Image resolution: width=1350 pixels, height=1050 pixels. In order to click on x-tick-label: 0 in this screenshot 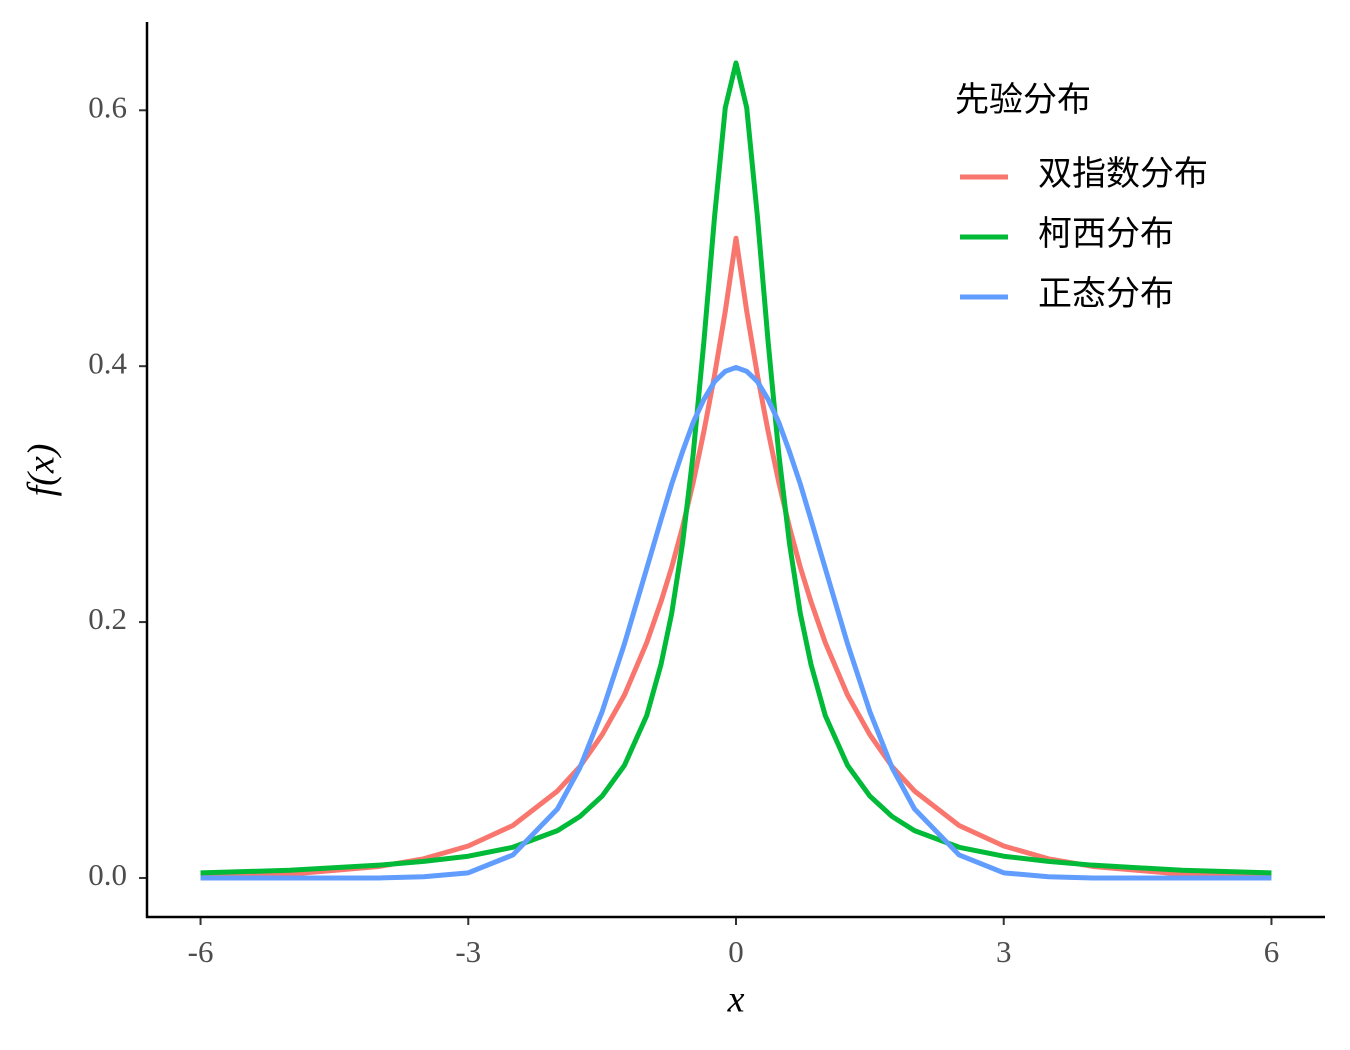, I will do `click(736, 951)`.